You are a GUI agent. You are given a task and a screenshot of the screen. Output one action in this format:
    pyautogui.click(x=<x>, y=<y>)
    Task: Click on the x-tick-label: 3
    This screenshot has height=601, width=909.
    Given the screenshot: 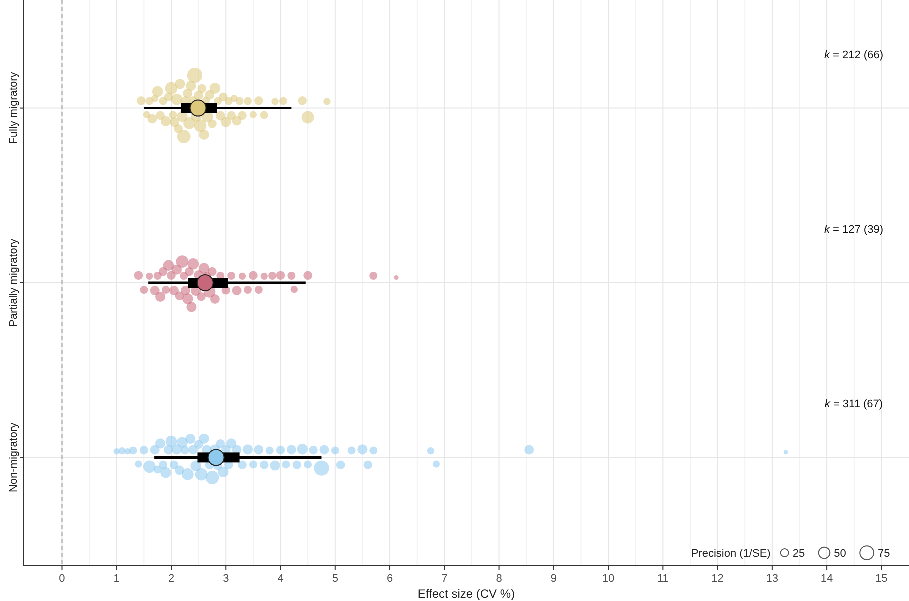 What is the action you would take?
    pyautogui.click(x=226, y=579)
    